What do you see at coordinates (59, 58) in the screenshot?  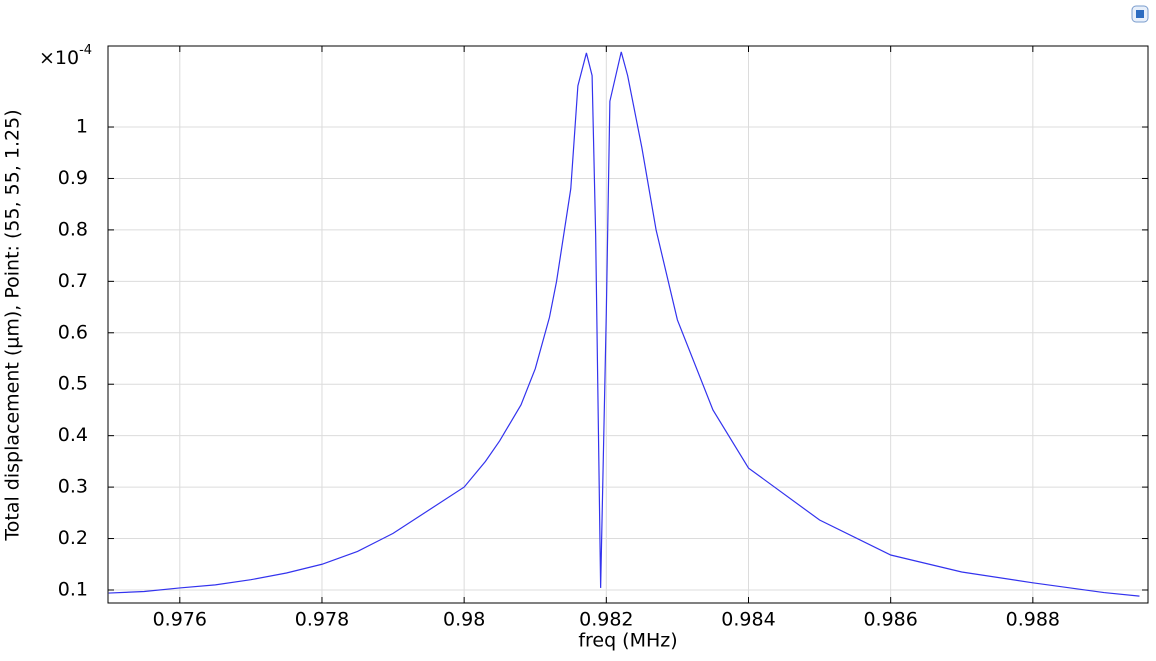 I see `multiplier-base: ×10` at bounding box center [59, 58].